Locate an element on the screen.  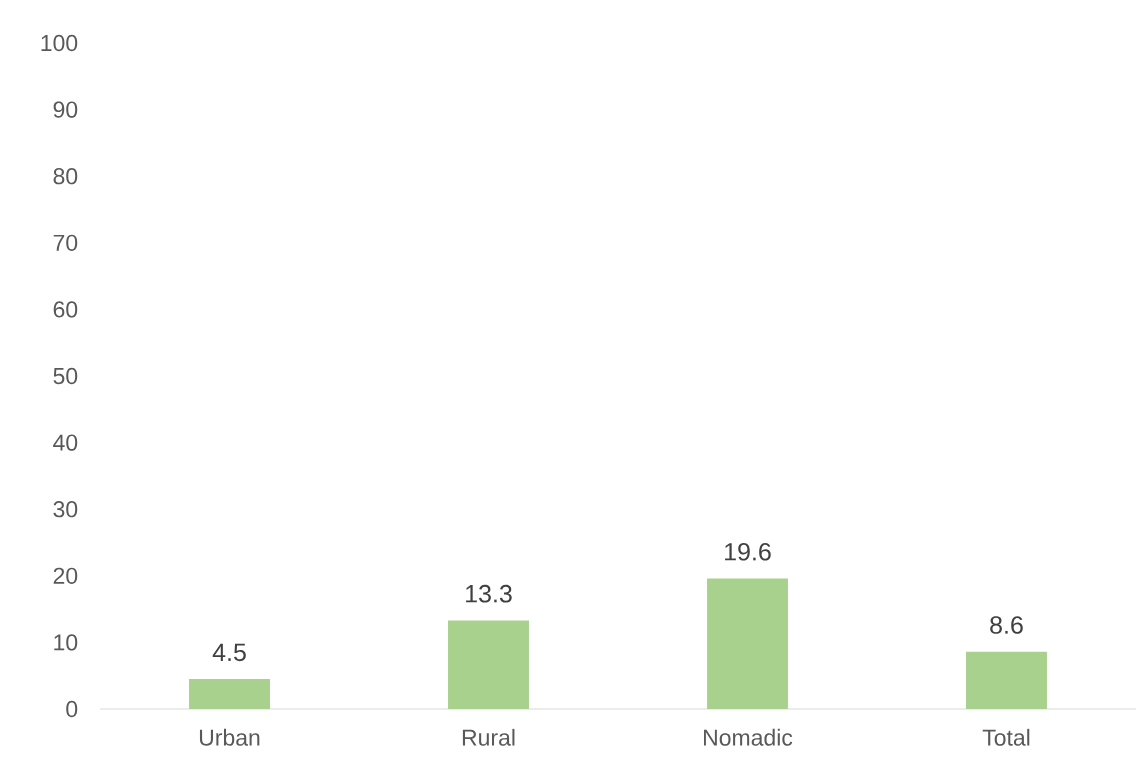
y-tick-label: 50 is located at coordinates (65, 376).